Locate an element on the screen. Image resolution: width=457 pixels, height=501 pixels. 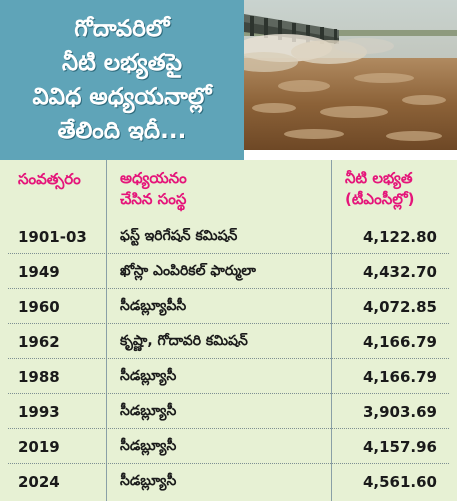
header-availability: నీటి లభ్యత (టీఎంసీల్లో) is located at coordinates (380, 189).